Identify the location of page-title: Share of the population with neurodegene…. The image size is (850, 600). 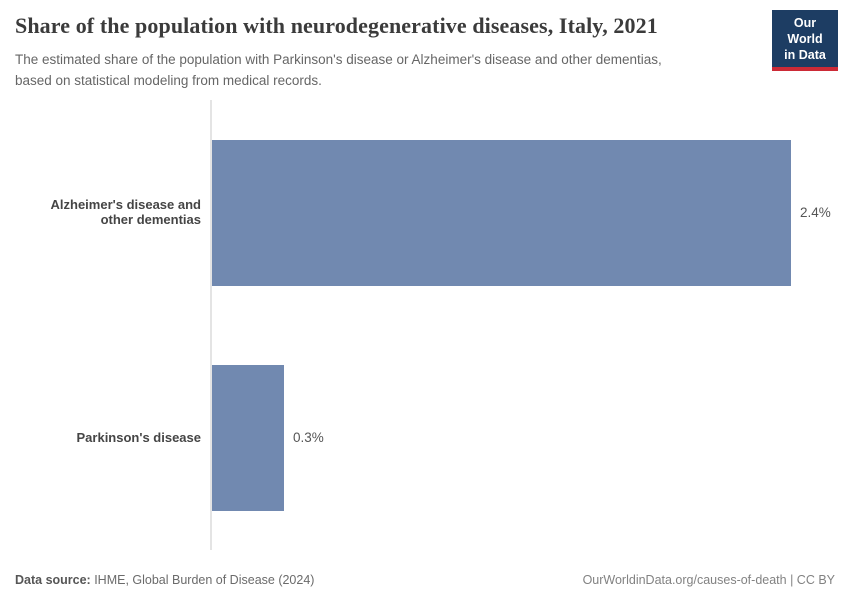
(336, 25).